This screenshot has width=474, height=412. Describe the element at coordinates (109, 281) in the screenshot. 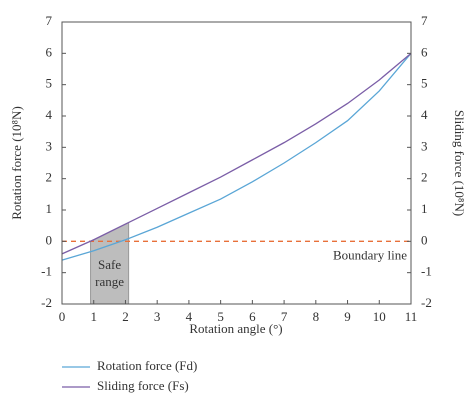

I see `shade-label: range` at that location.